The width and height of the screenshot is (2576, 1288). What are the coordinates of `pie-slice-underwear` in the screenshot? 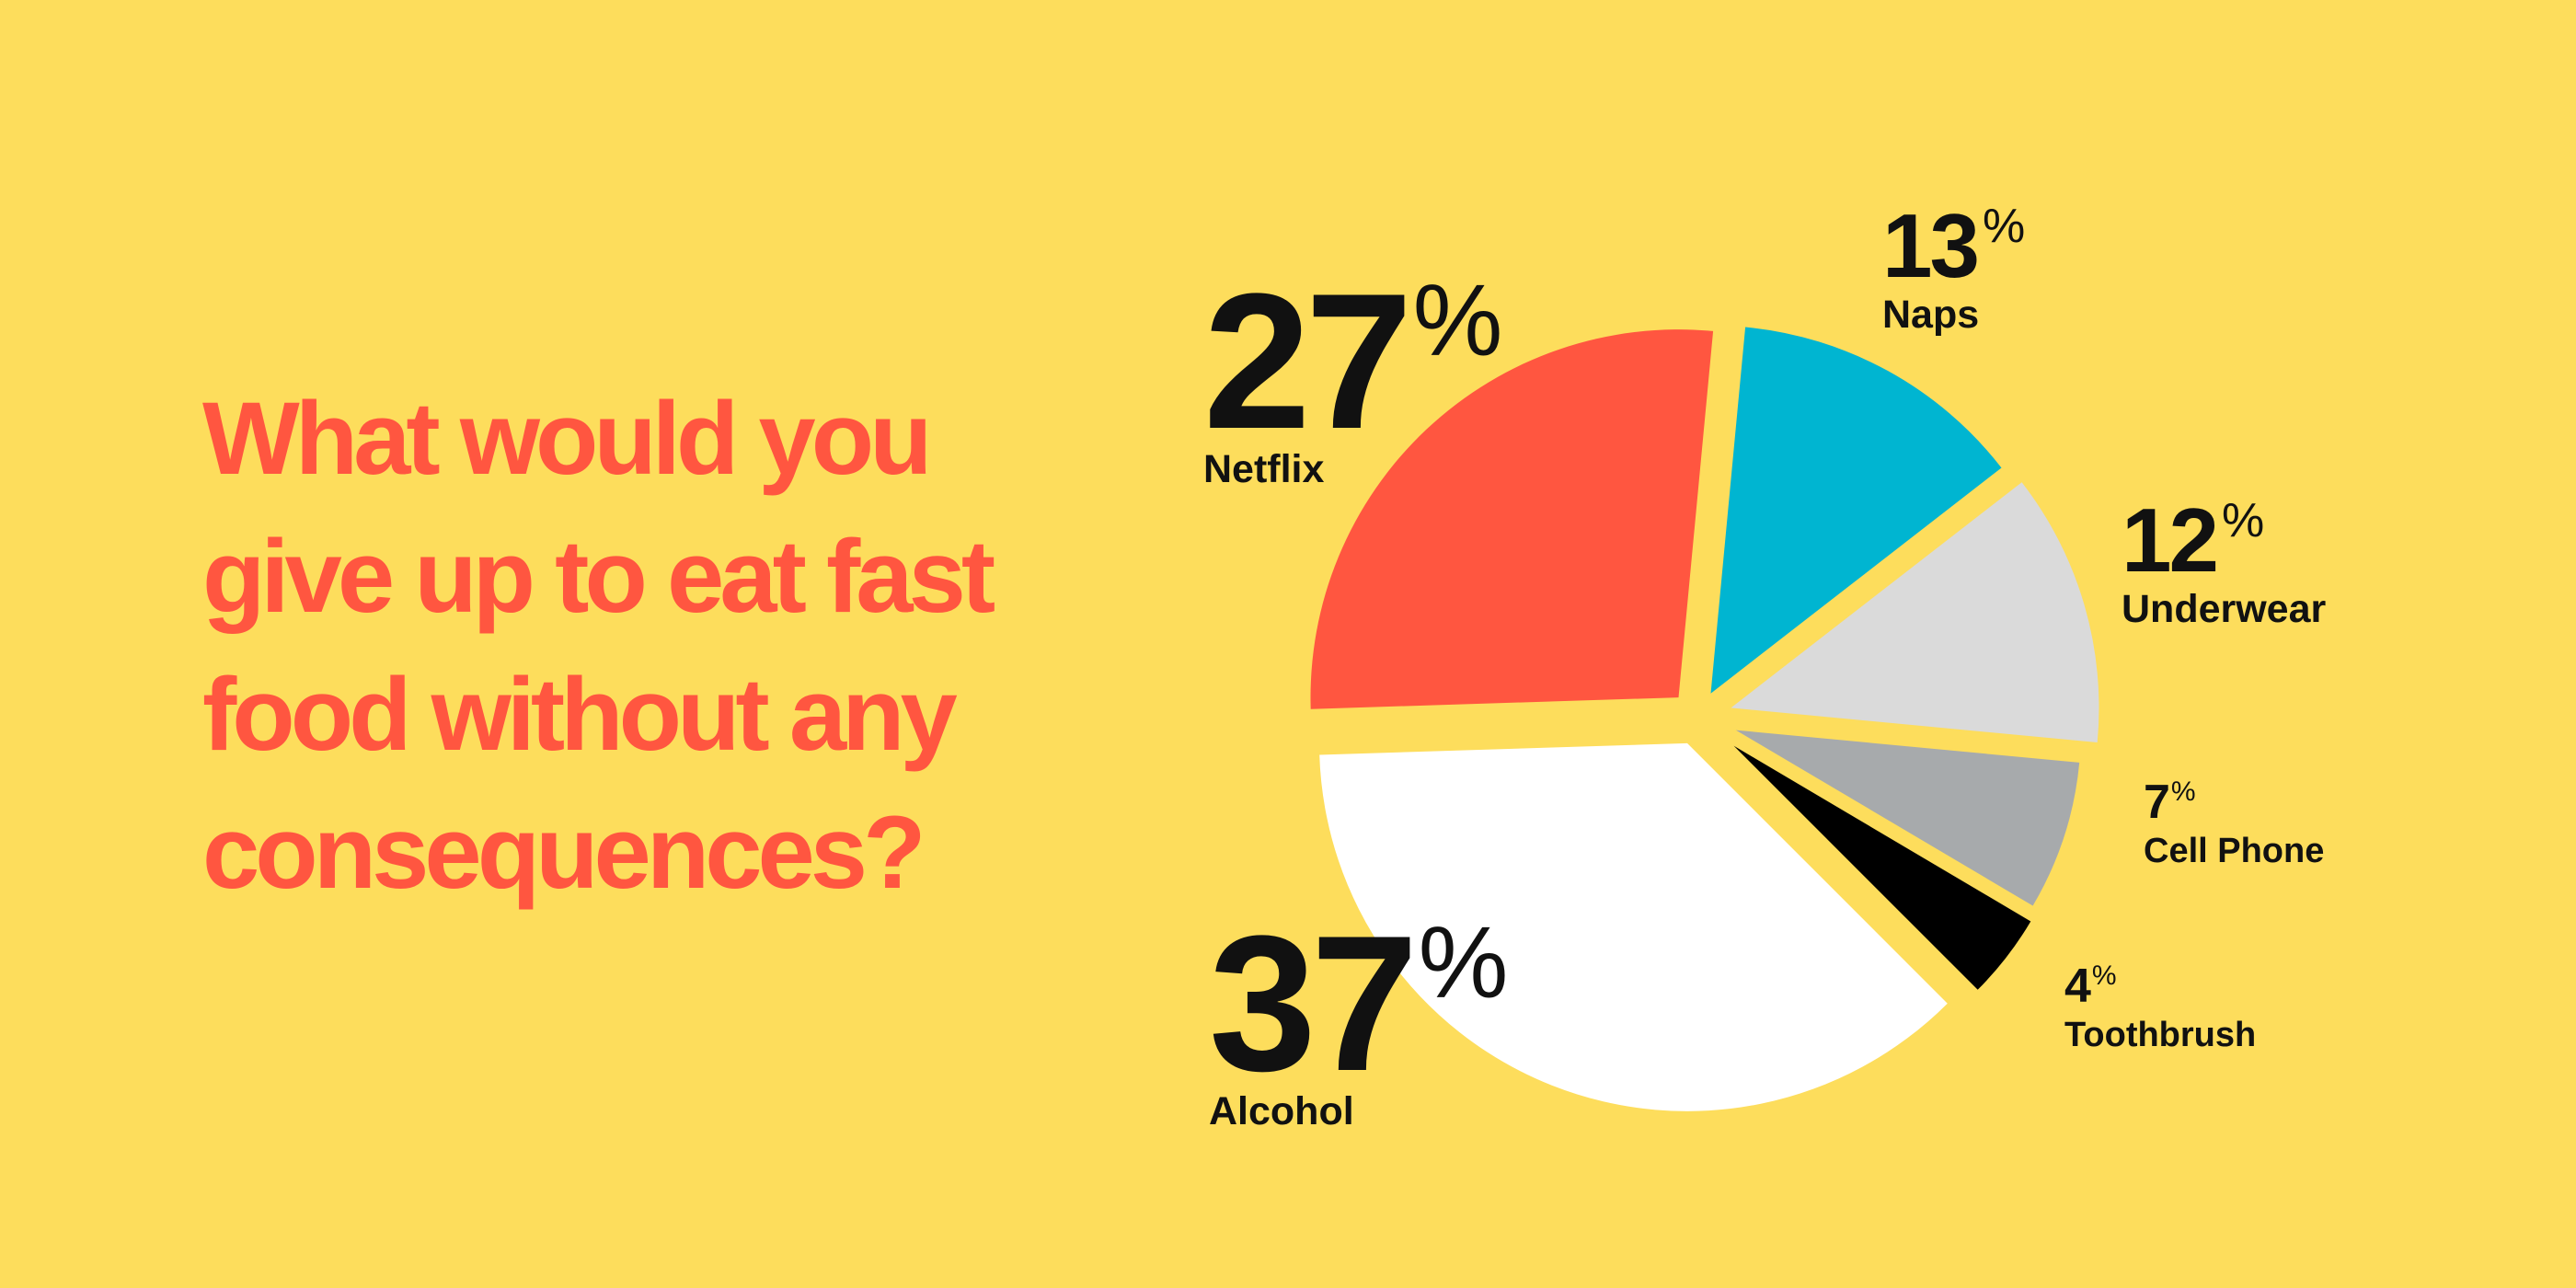 It's located at (1915, 612).